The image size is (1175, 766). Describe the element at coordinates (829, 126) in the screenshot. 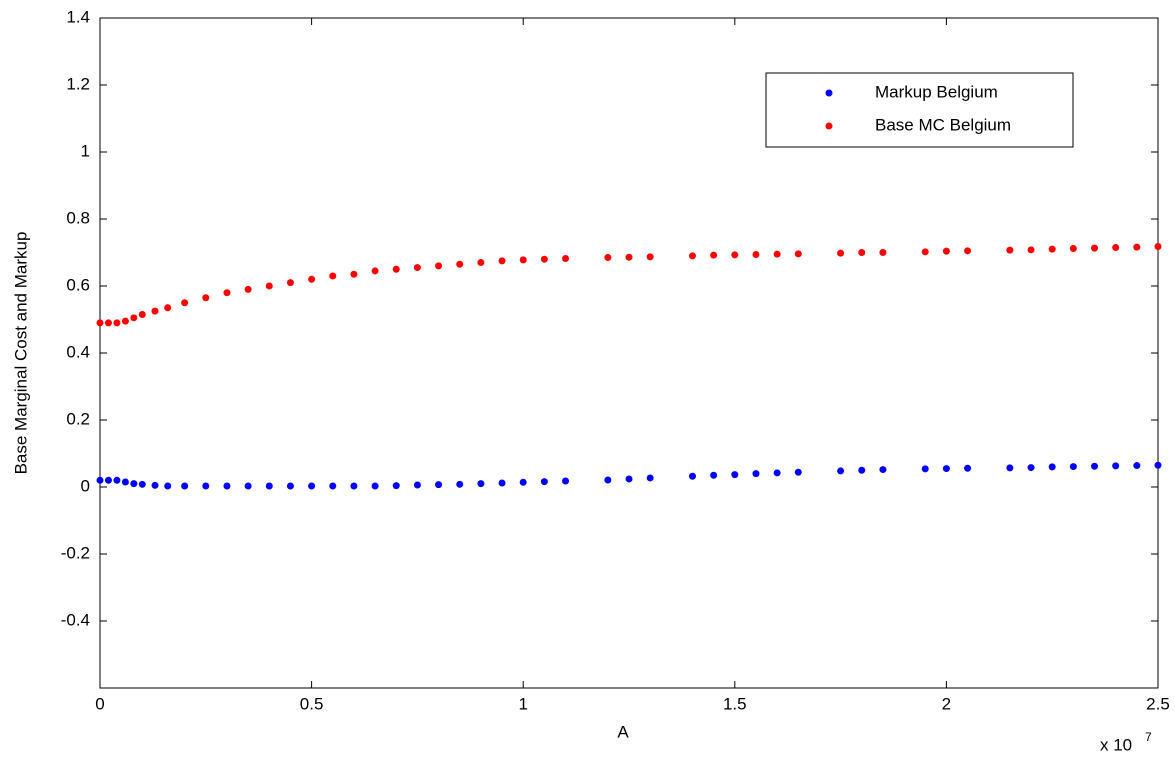

I see `legend-marker` at that location.